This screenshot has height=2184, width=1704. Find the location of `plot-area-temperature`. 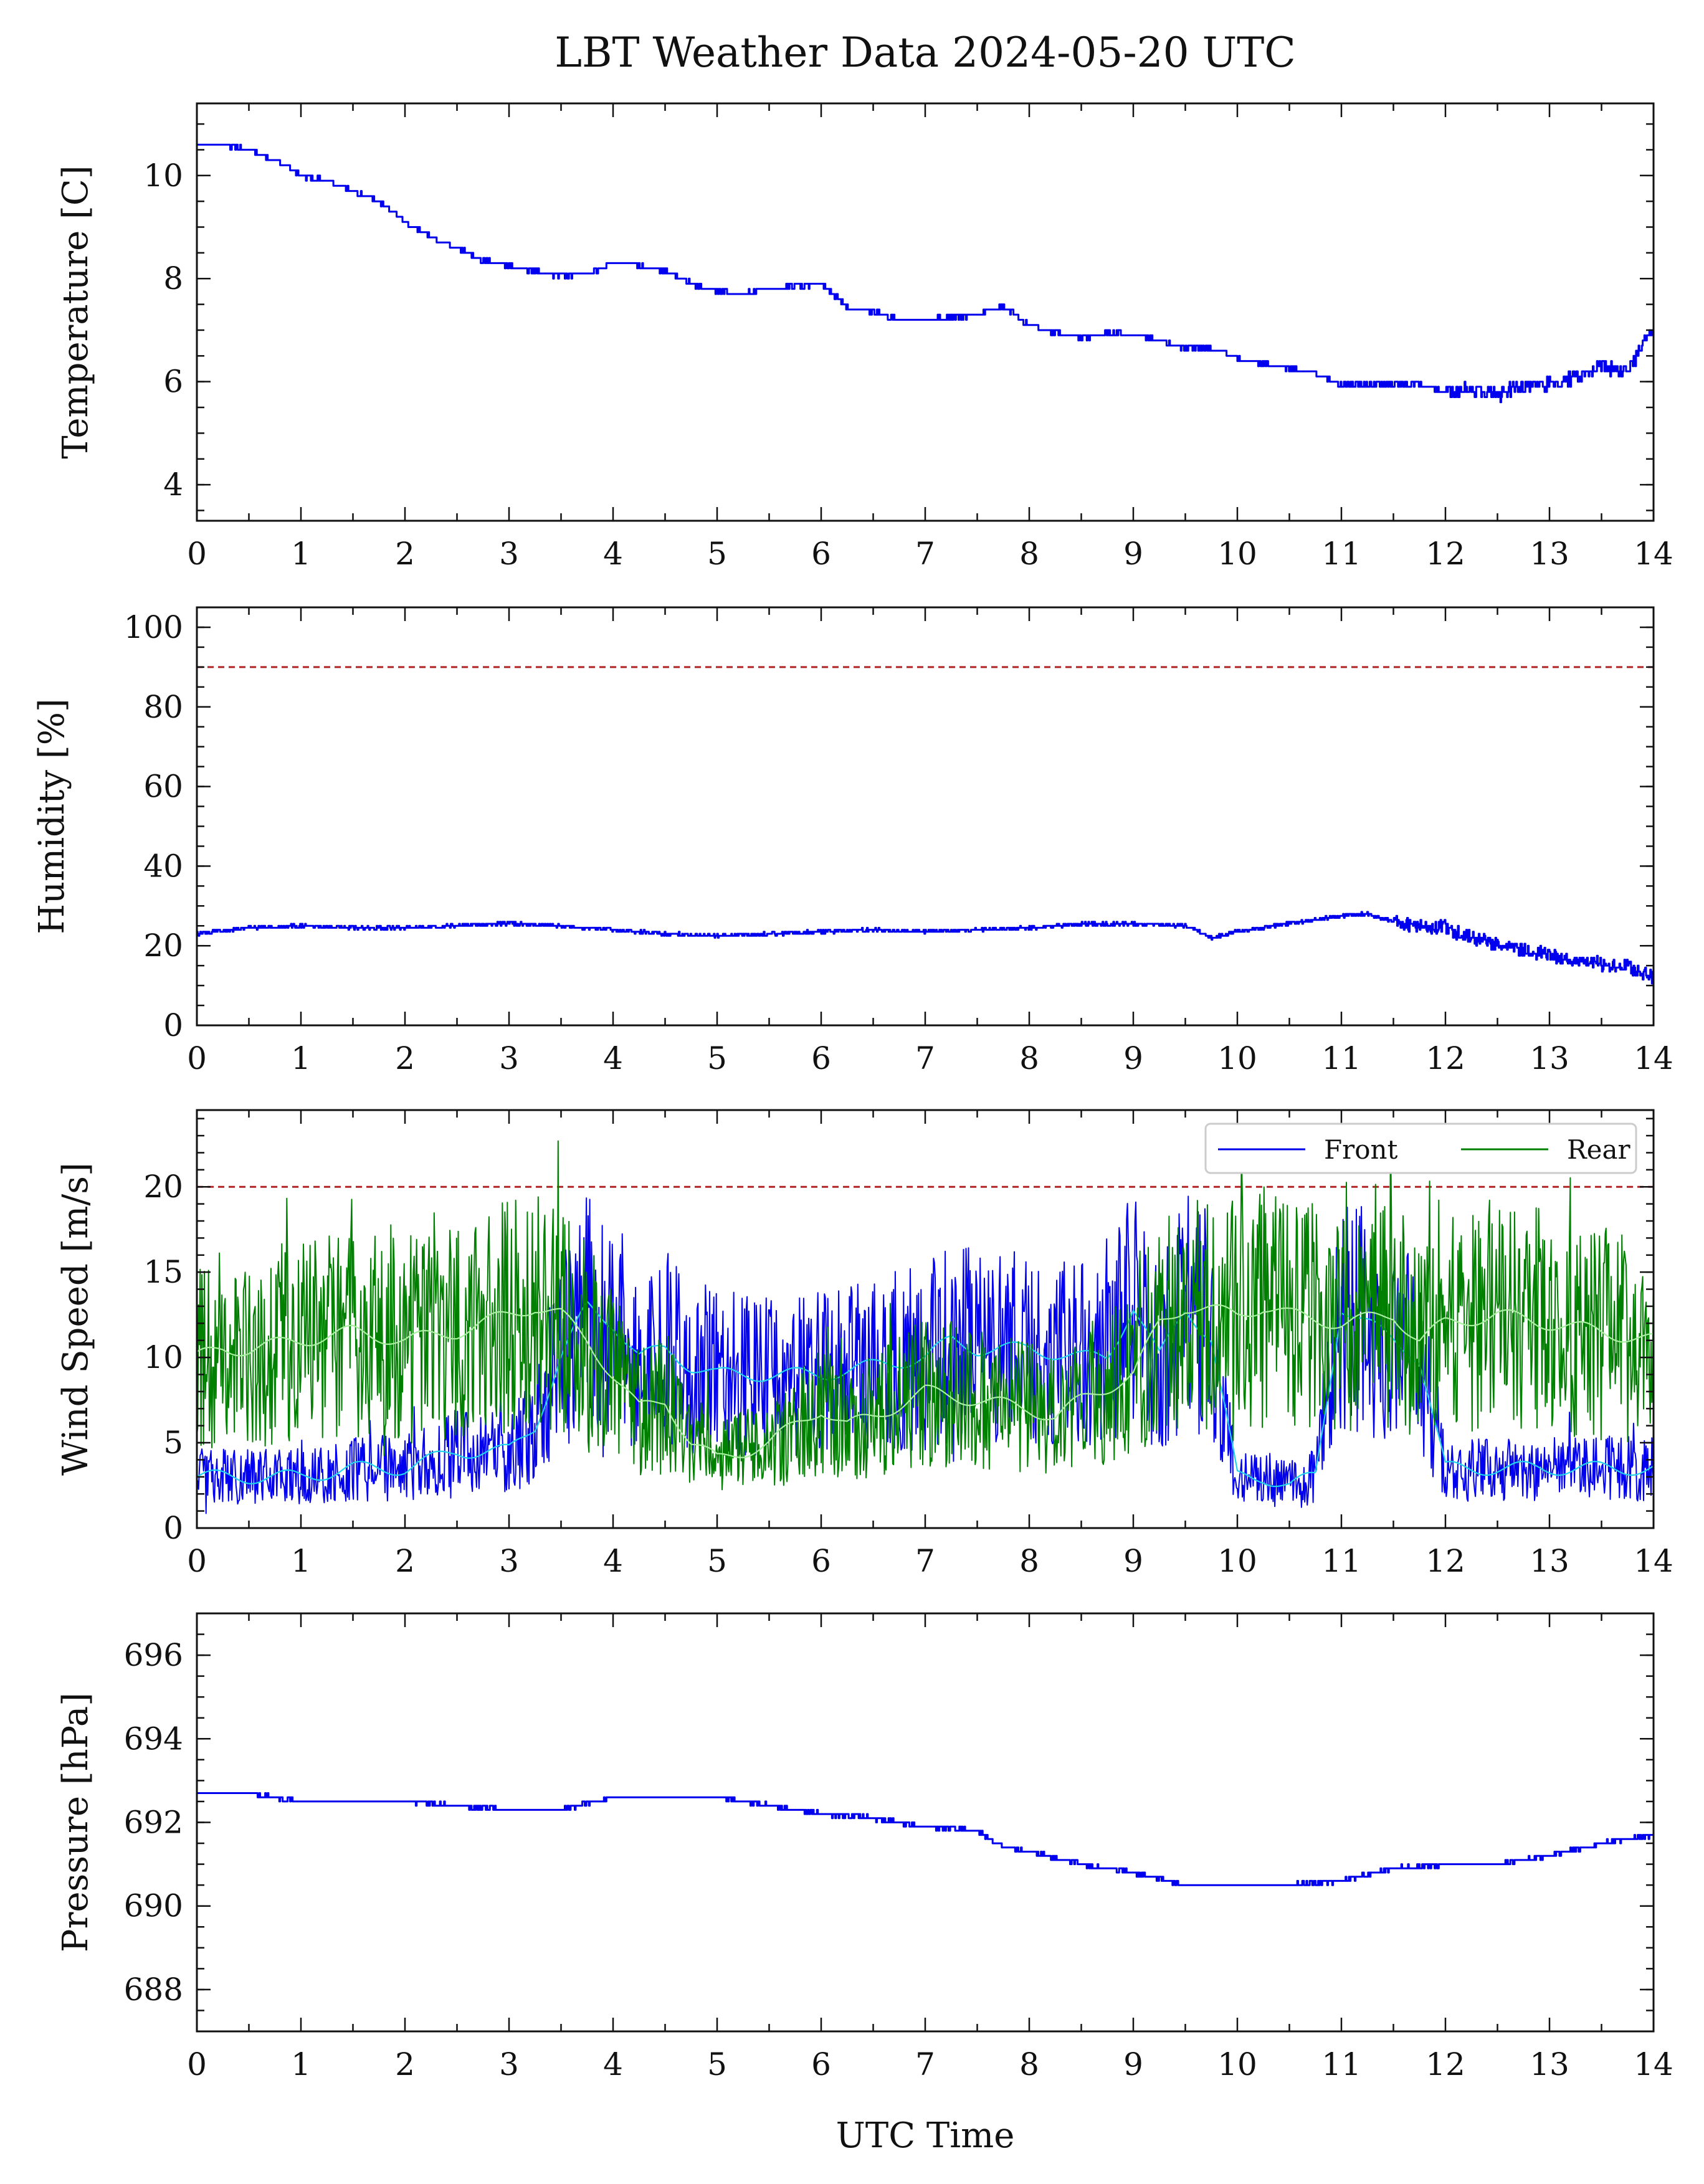

plot-area-temperature is located at coordinates (925, 273).